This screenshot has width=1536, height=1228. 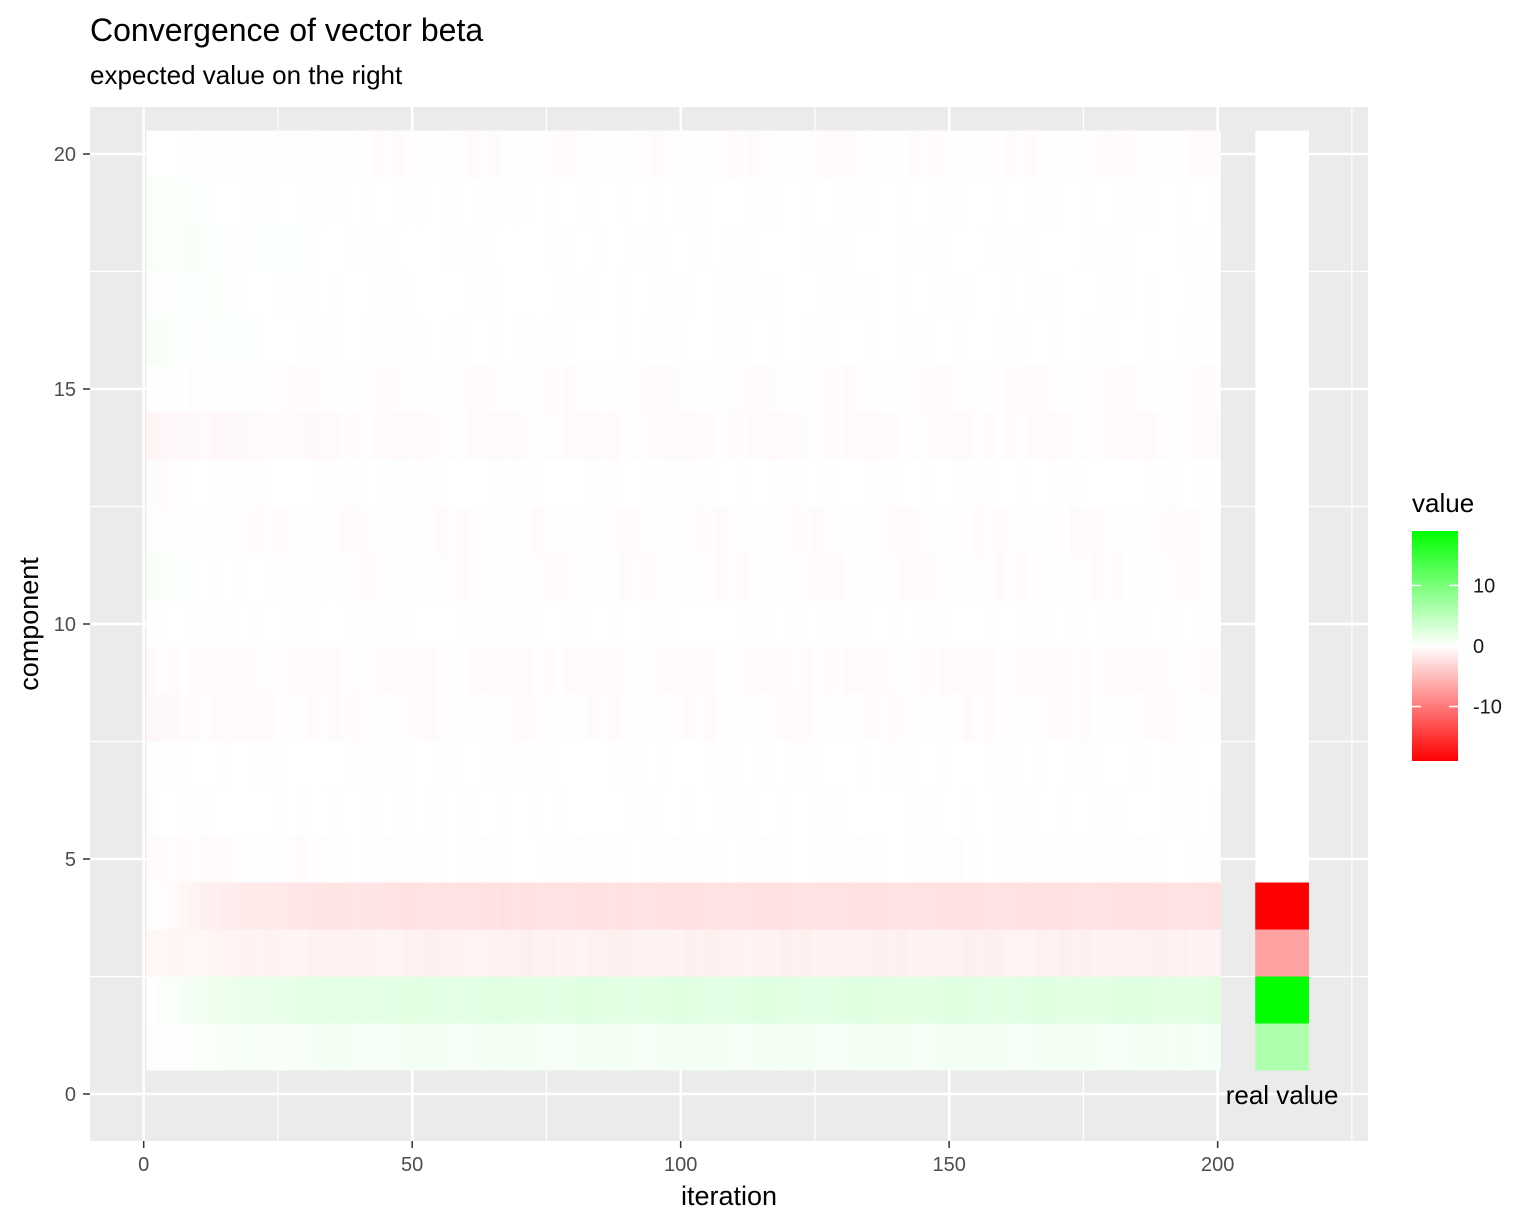 What do you see at coordinates (1457, 647) in the screenshot?
I see `legend-ticks: 100-10` at bounding box center [1457, 647].